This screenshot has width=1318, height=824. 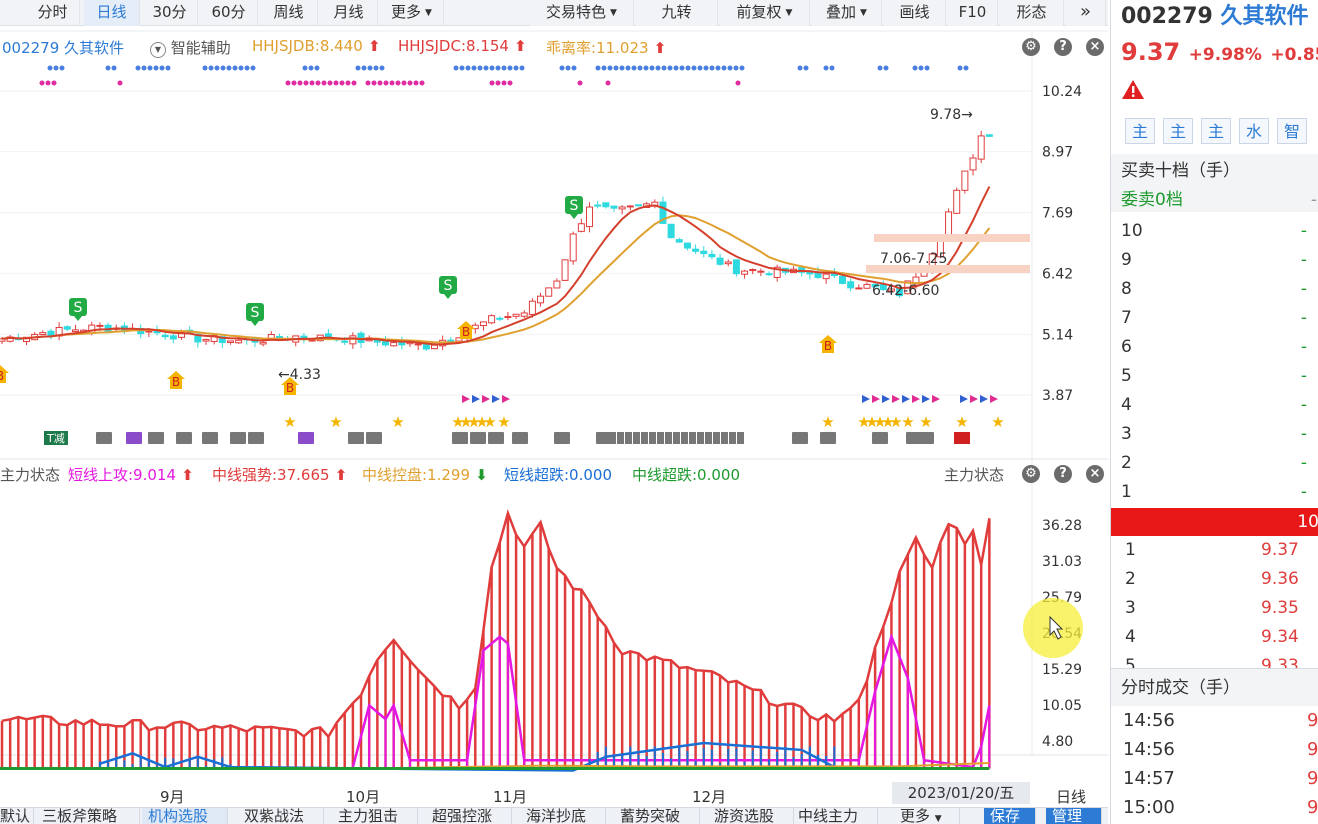 What do you see at coordinates (1312, 749) in the screenshot?
I see `trade-price: 9` at bounding box center [1312, 749].